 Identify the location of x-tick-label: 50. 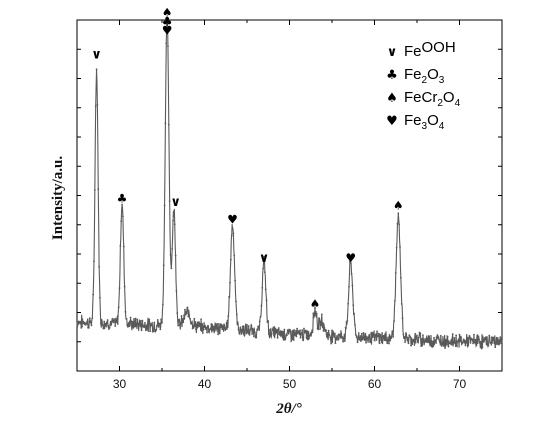
(290, 384).